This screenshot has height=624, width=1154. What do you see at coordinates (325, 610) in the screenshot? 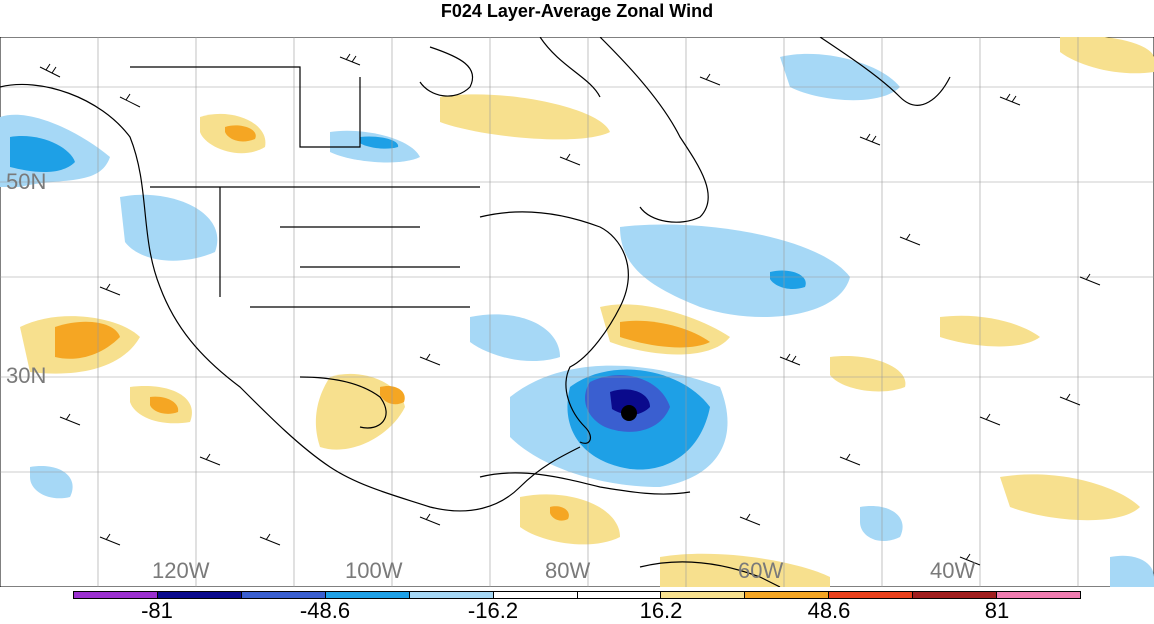
I see `colorbar-label: -48.6` at bounding box center [325, 610].